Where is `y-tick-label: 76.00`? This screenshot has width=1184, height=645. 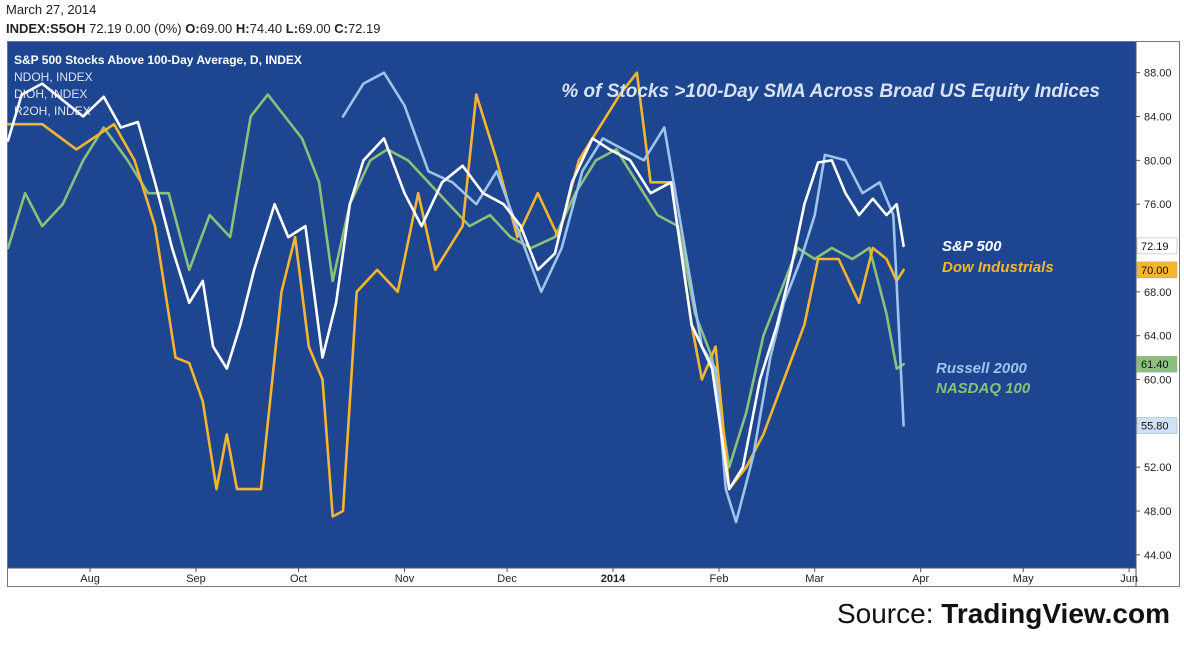
y-tick-label: 76.00 is located at coordinates (1158, 205).